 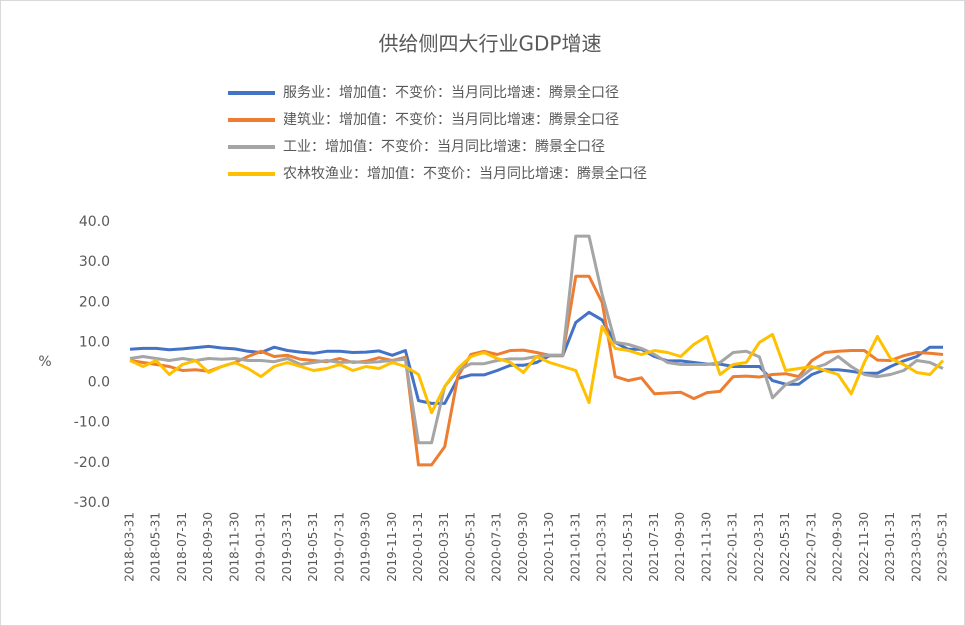 What do you see at coordinates (916, 547) in the screenshot?
I see `x-tick-label: 2023-03-31` at bounding box center [916, 547].